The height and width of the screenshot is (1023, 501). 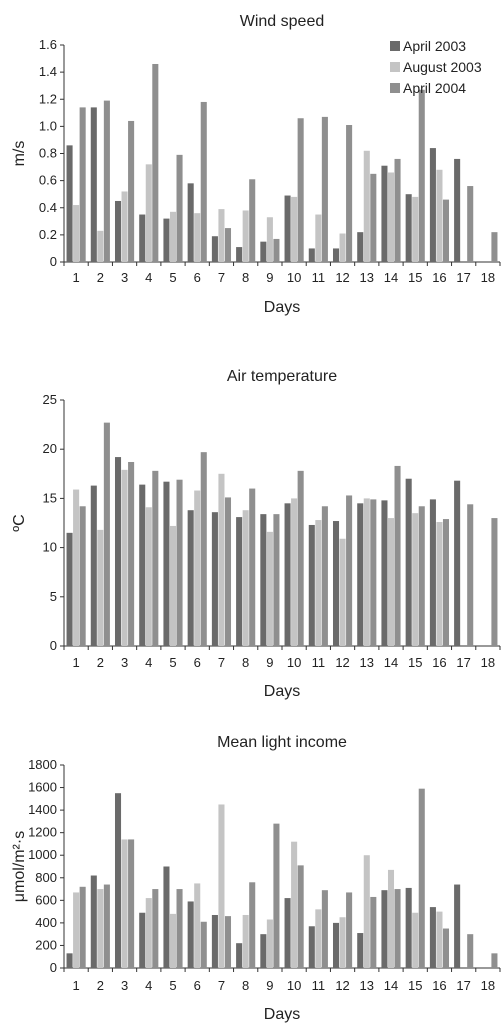 I want to click on y-tick-label: 15, so click(x=50, y=497).